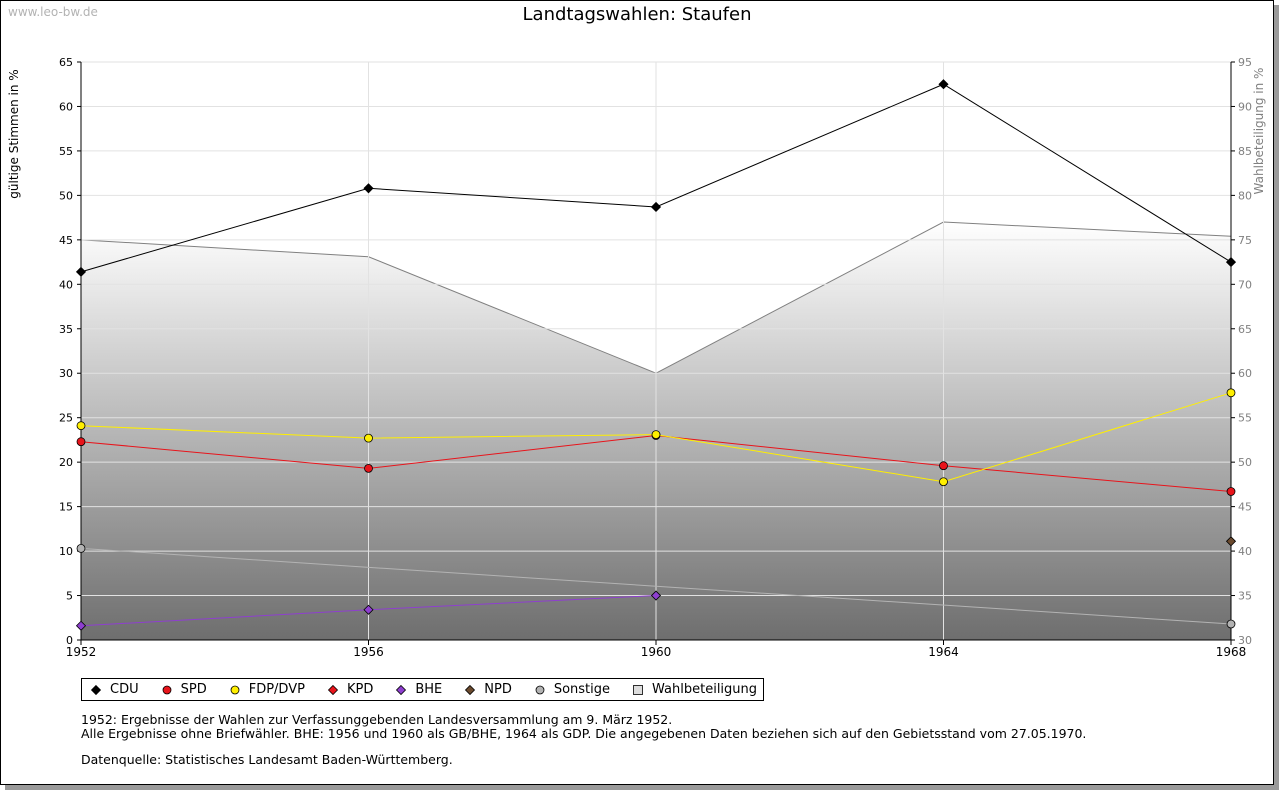  I want to click on y2-tick-label: 85, so click(1245, 151).